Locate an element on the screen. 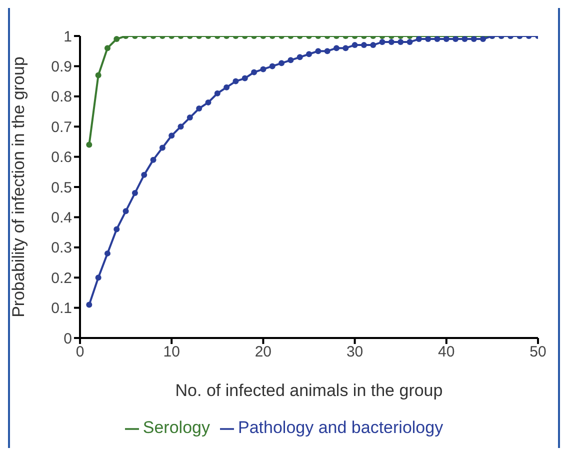 This screenshot has width=566, height=459. x-tick-label: 0 is located at coordinates (80, 352).